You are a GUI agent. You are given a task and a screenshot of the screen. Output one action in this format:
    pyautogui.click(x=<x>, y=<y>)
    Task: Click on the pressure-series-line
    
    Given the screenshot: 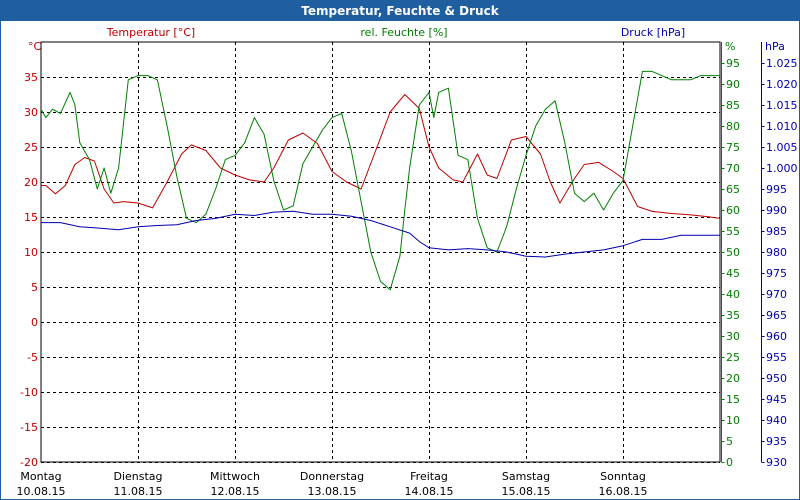 What is the action you would take?
    pyautogui.click(x=380, y=234)
    